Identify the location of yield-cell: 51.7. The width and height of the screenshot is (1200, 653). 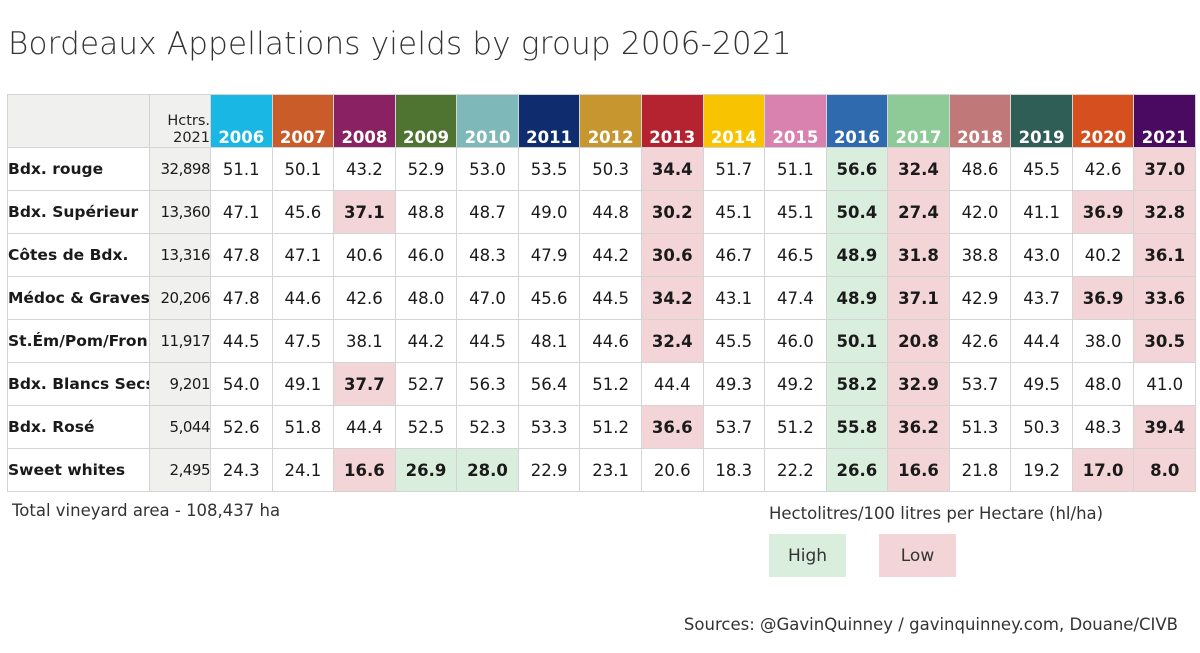
(734, 169).